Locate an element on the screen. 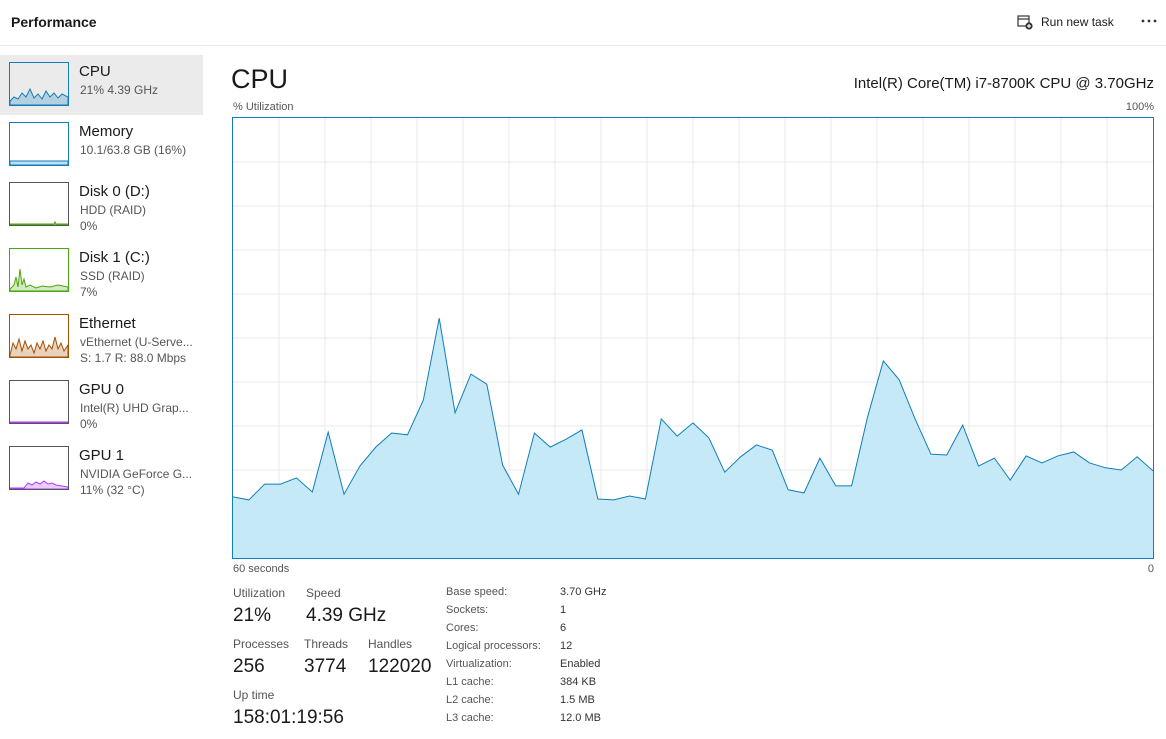 This screenshot has width=1166, height=739. detail-label: Logical processors: is located at coordinates (493, 646).